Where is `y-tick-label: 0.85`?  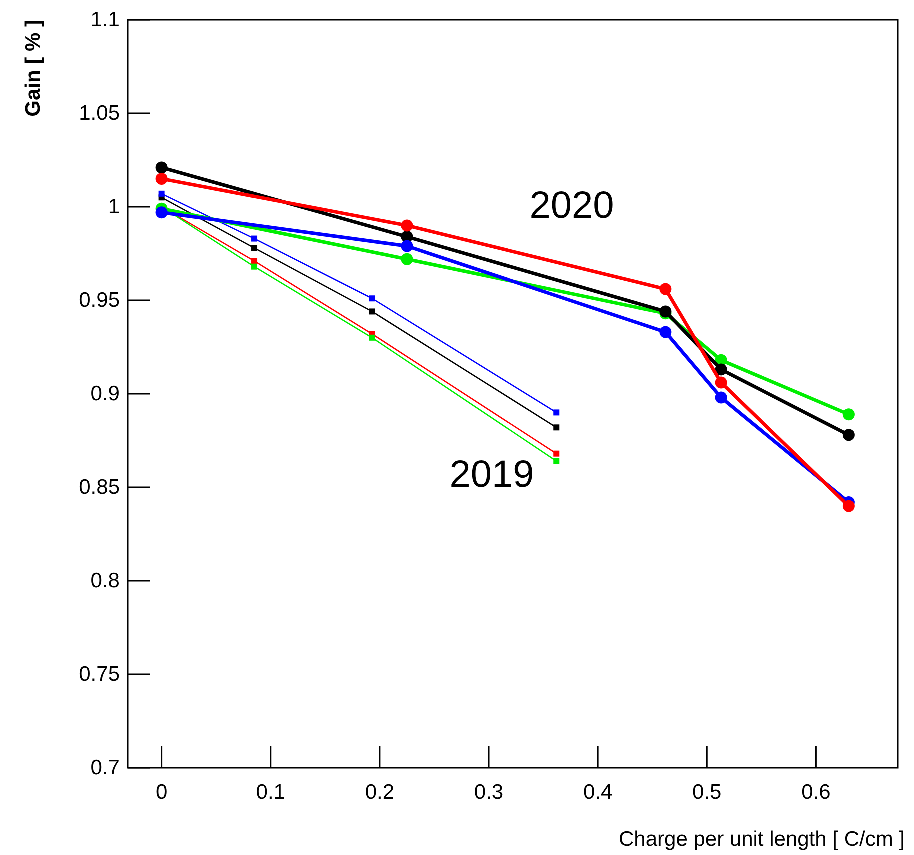 y-tick-label: 0.85 is located at coordinates (99, 488).